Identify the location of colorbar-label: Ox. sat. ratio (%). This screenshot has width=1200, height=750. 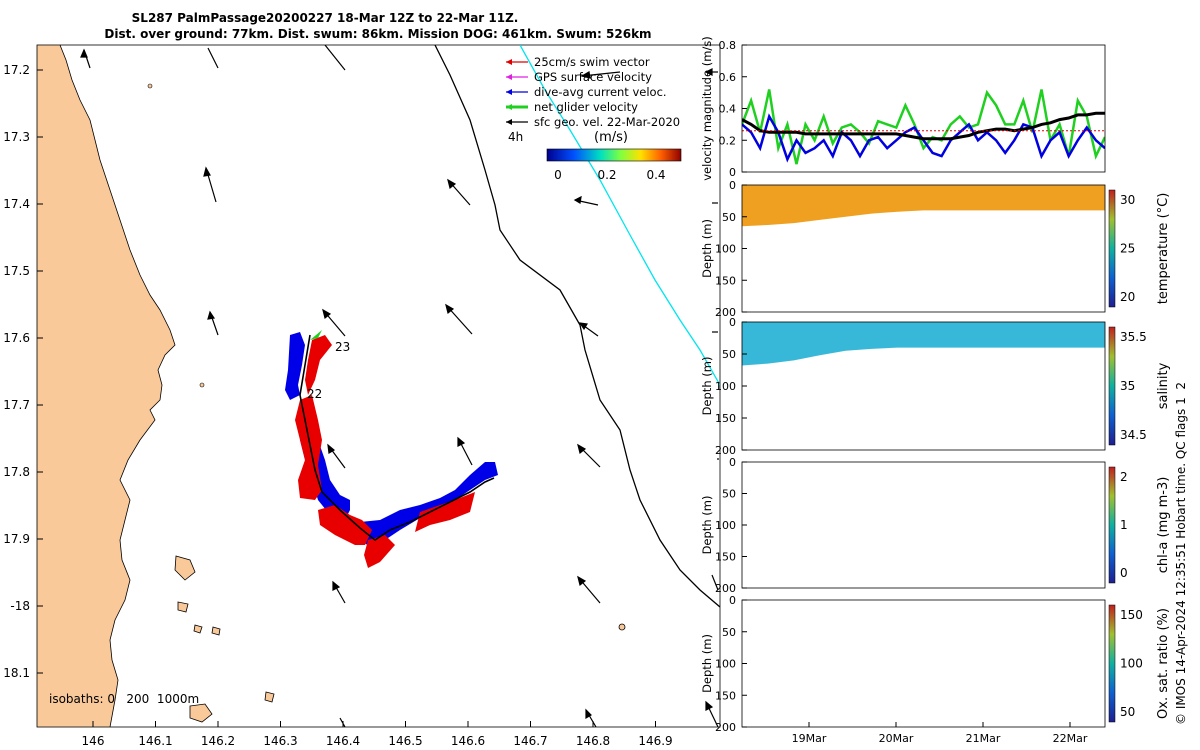
(1163, 663).